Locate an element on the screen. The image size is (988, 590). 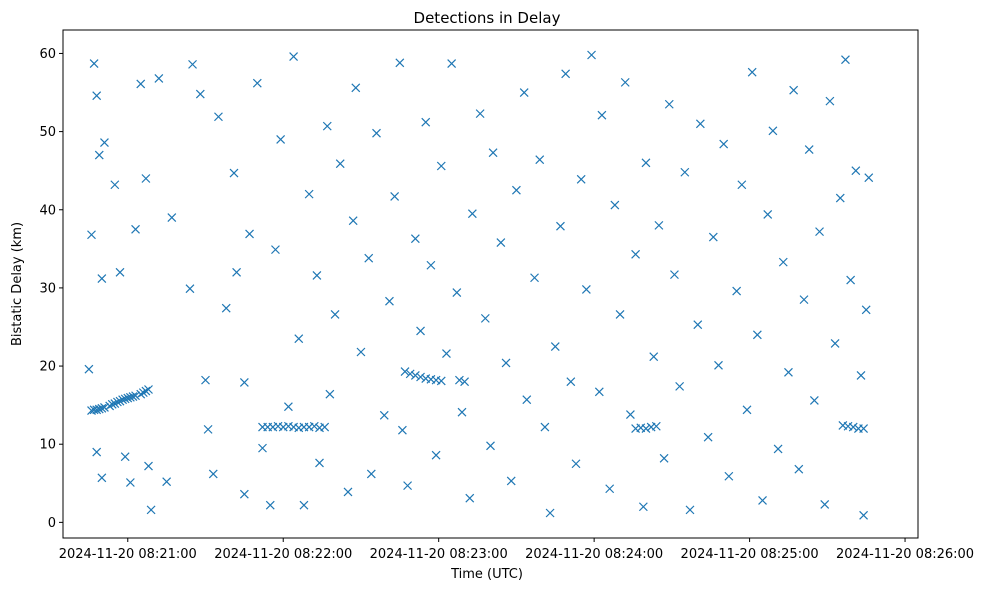
x-tick-label: 2024-11-20 08:22:00 is located at coordinates (283, 554).